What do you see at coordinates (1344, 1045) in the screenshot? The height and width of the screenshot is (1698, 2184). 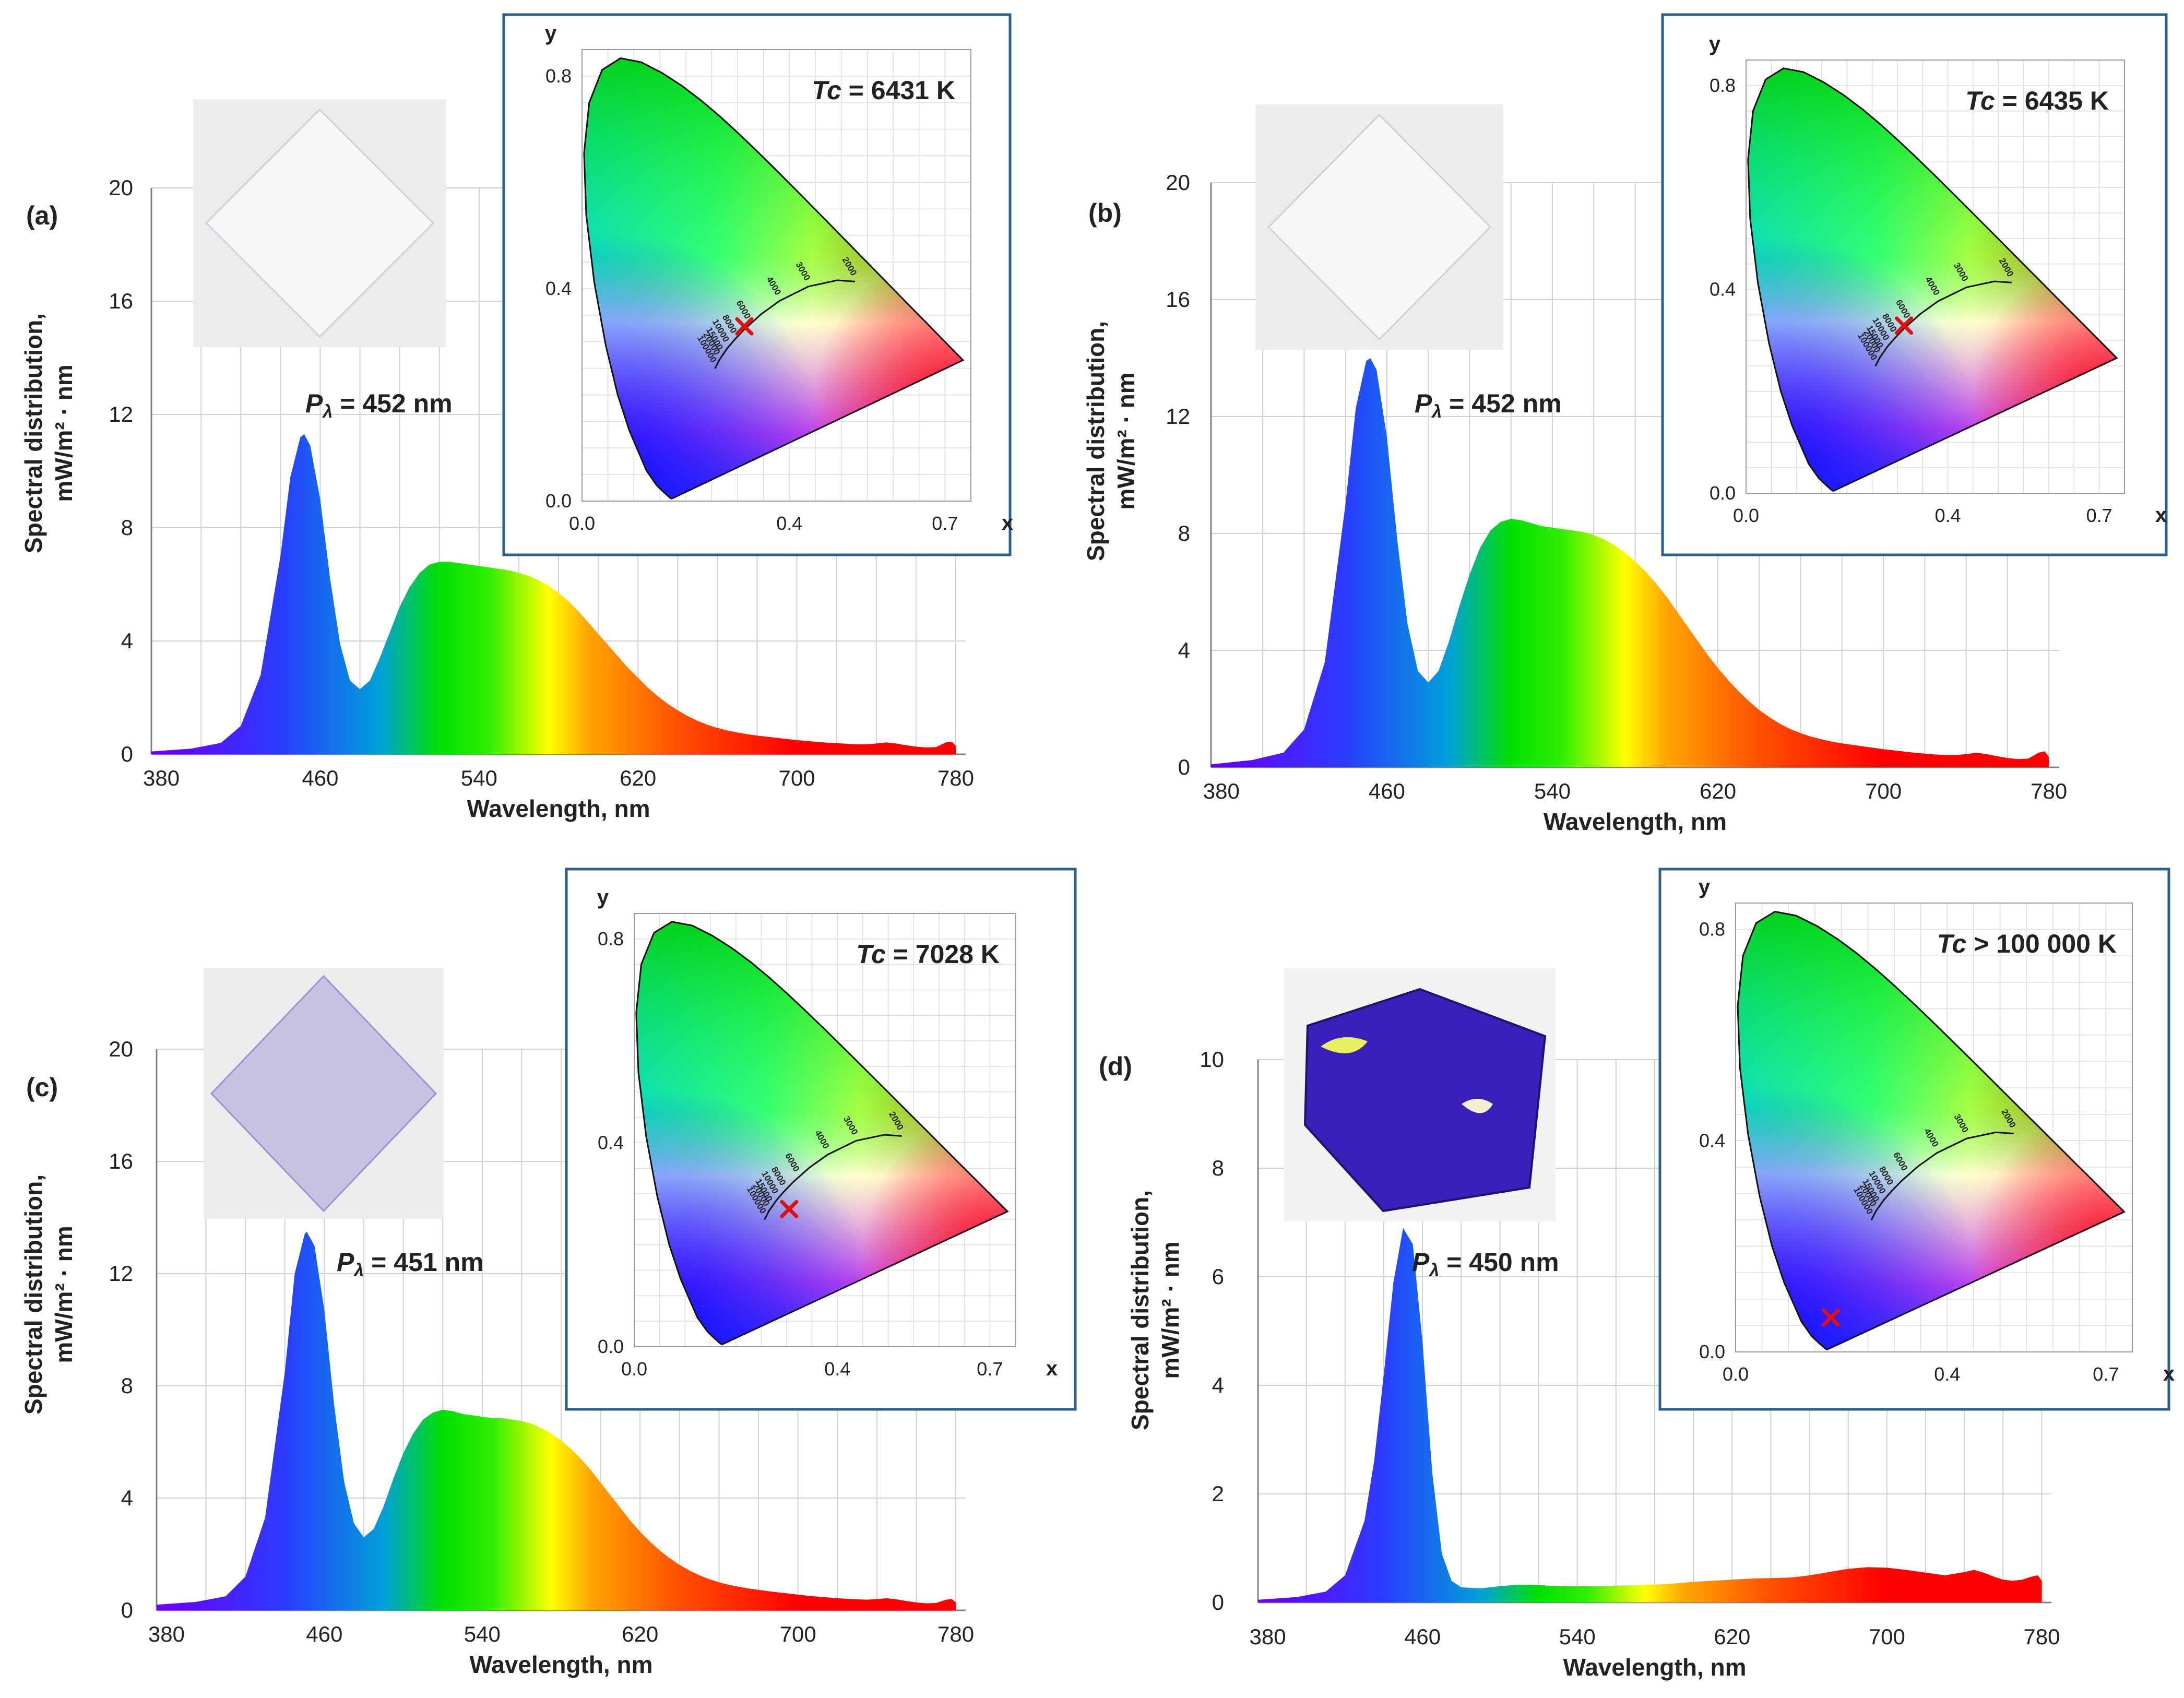 I see `film-highlight` at bounding box center [1344, 1045].